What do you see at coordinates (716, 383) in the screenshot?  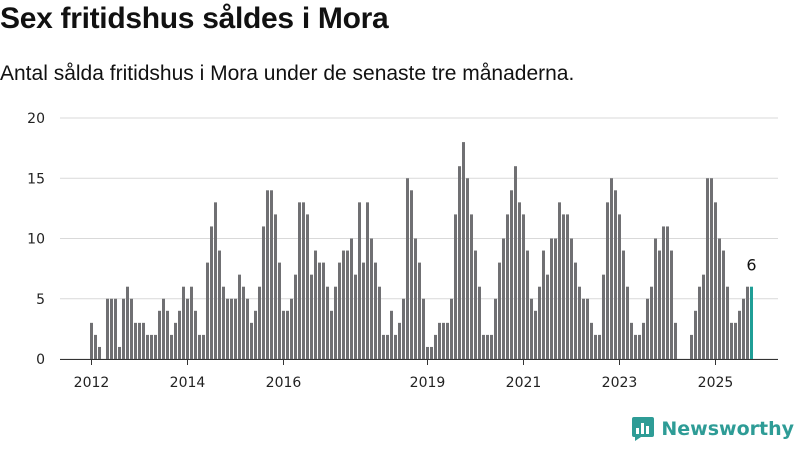 I see `x-tick-label: 2025` at bounding box center [716, 383].